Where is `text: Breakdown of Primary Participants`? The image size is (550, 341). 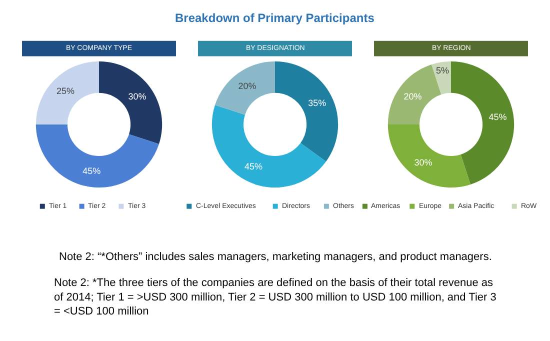
text: Breakdown of Primary Participants is located at coordinates (275, 18).